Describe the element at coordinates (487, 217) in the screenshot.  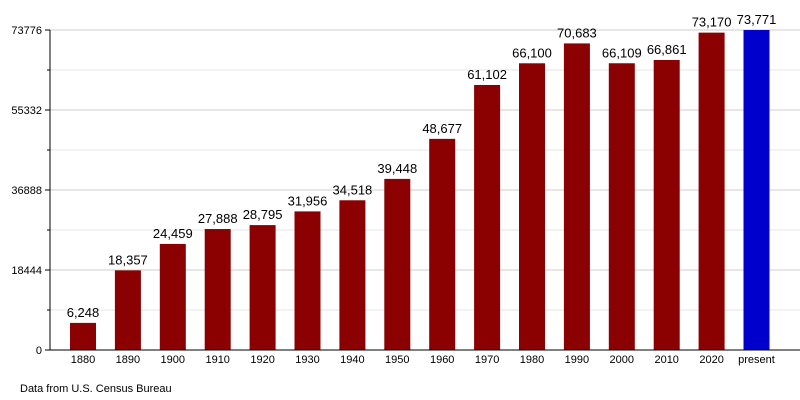
I see `bar-1970` at that location.